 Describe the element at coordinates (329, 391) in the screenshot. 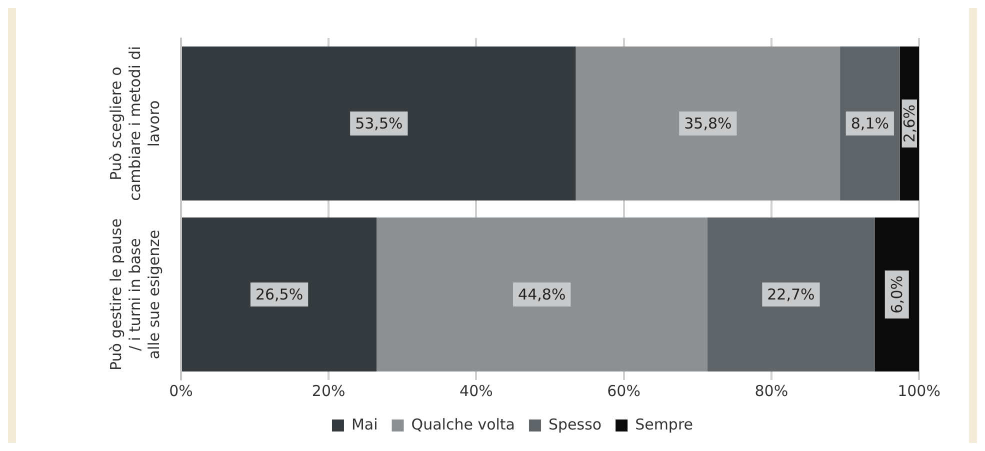

I see `x-tick-label: 20%` at that location.